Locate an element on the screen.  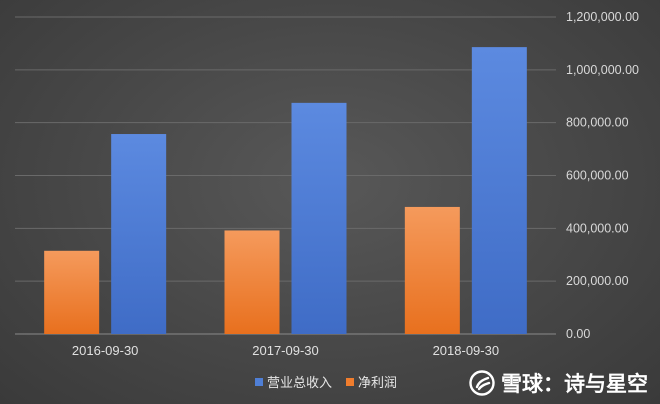
legend-swatch-net-profit is located at coordinates (350, 381).